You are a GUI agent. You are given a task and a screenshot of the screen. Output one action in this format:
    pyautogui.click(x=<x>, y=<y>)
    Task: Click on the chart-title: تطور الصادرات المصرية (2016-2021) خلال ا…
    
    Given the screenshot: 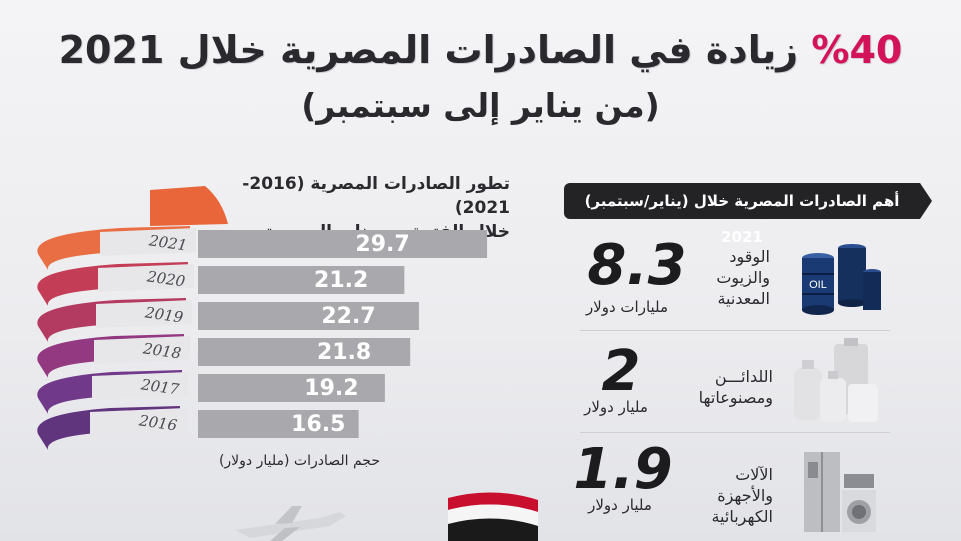 What is the action you would take?
    pyautogui.click(x=355, y=208)
    